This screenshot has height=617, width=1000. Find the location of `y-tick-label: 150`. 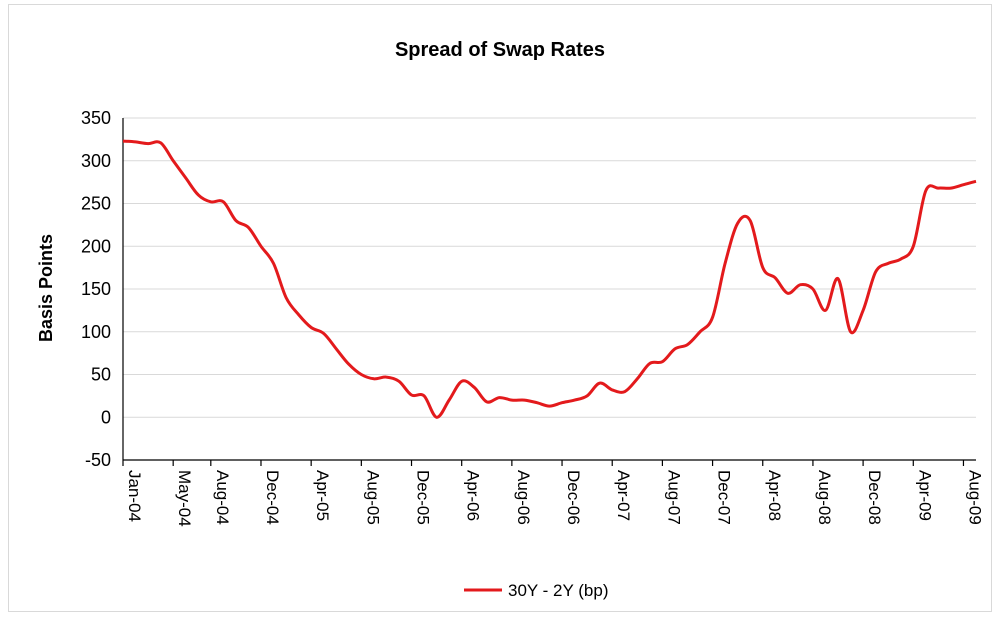

y-tick-label: 150 is located at coordinates (96, 289).